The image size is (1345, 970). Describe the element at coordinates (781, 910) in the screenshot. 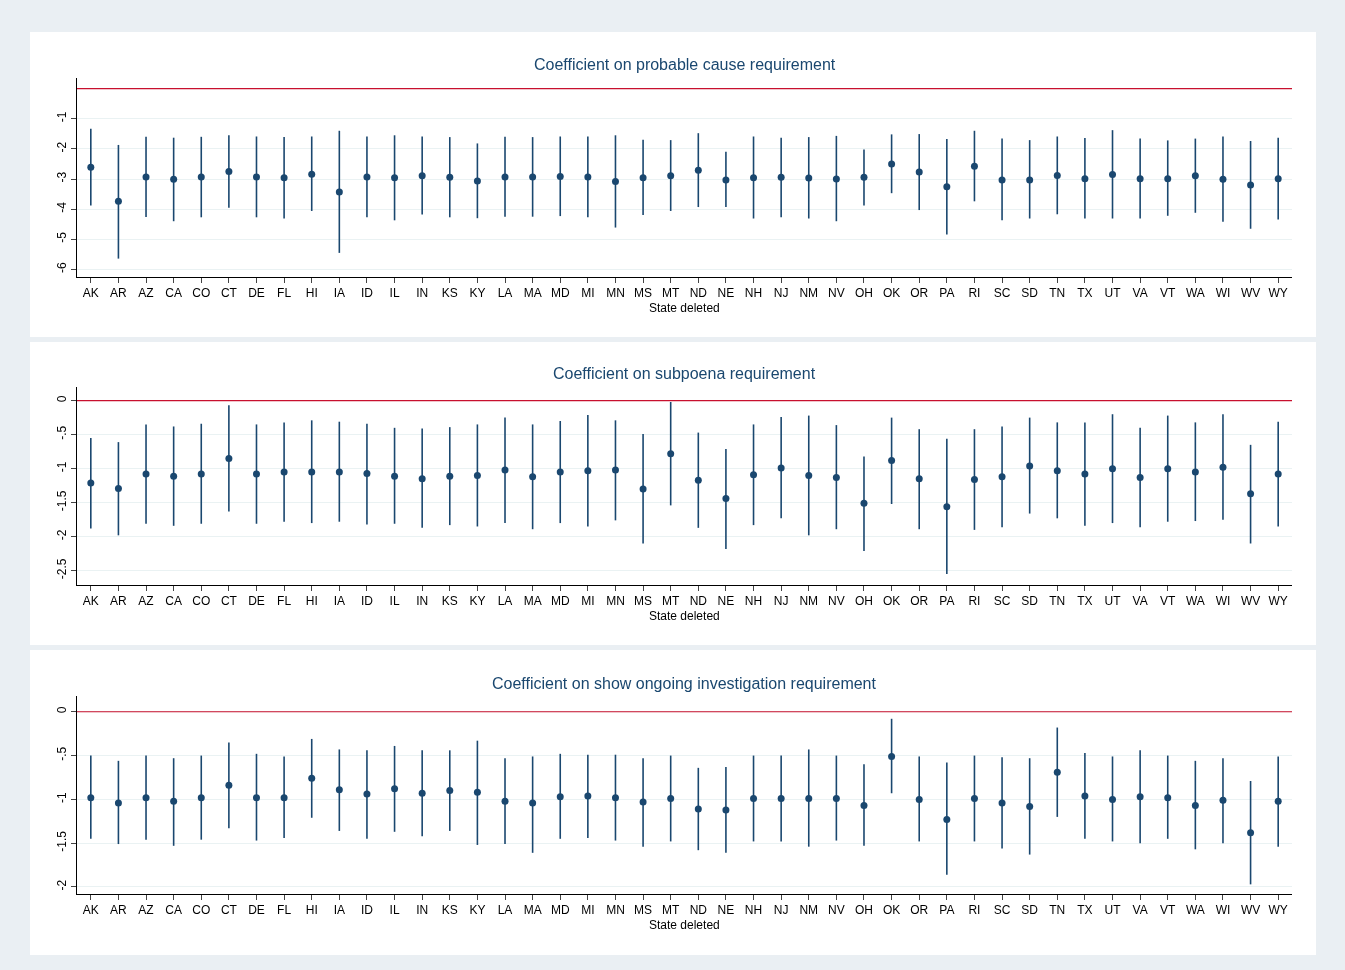

I see `x-tick-label: NJ` at that location.